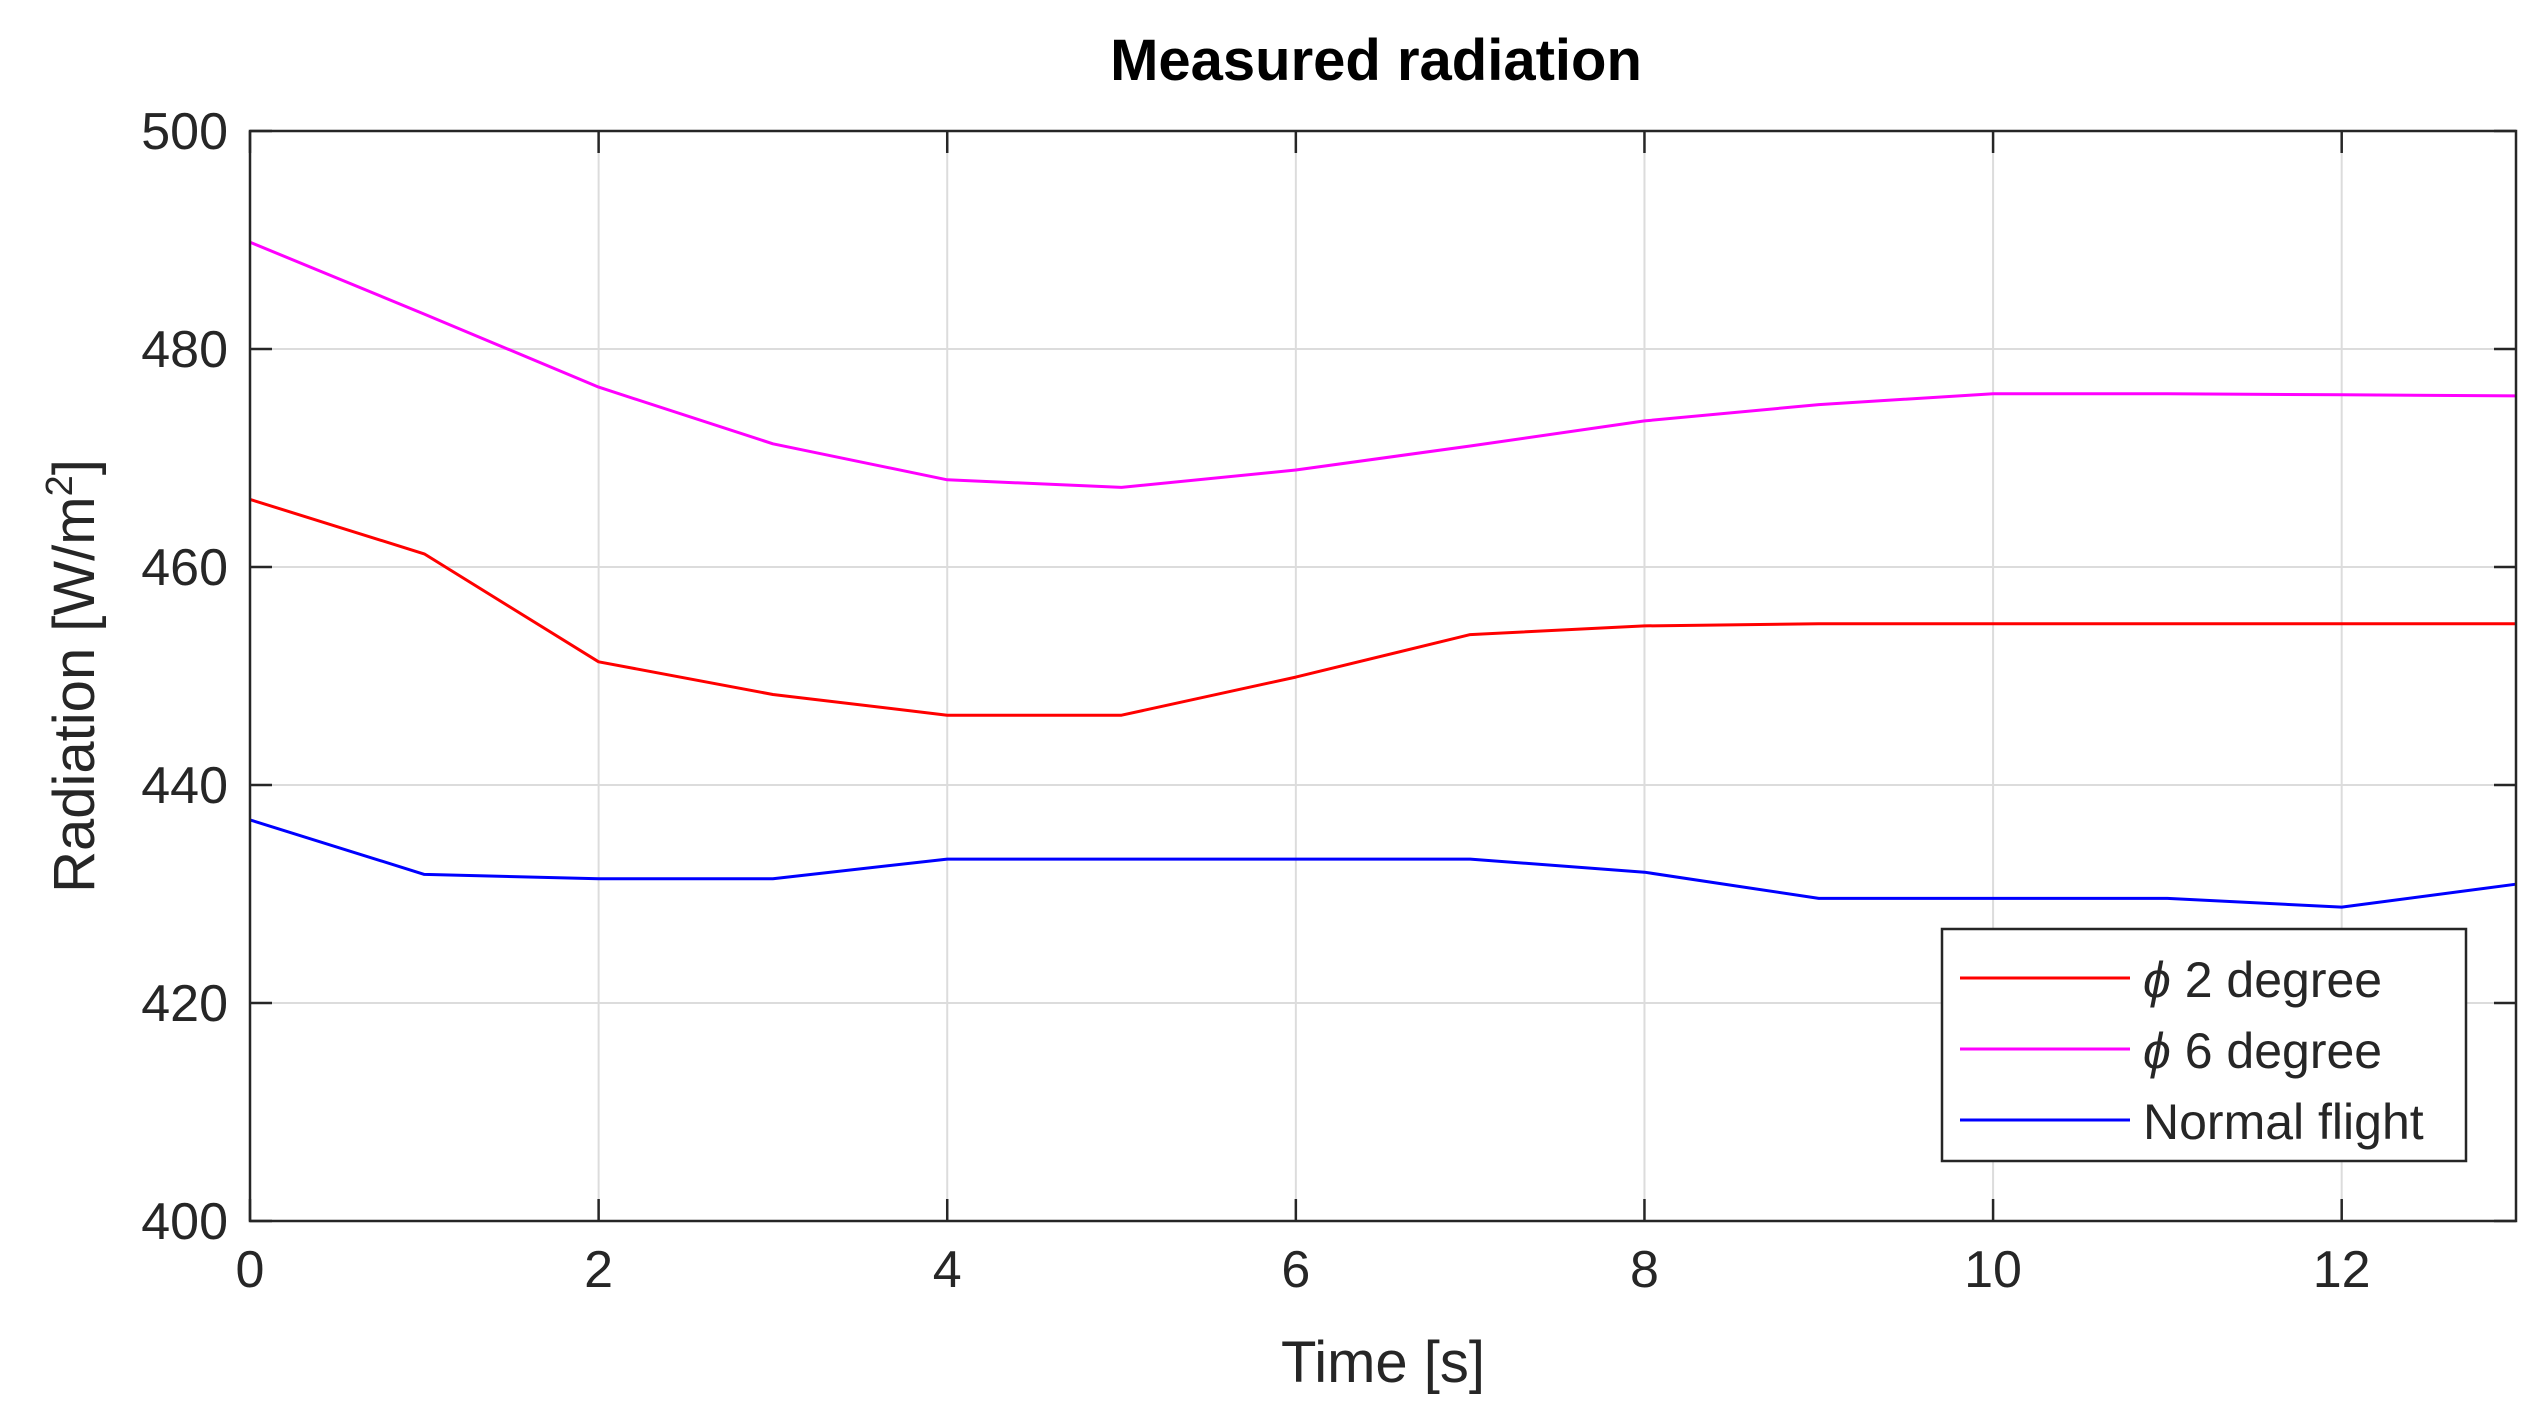 This screenshot has height=1423, width=2538. What do you see at coordinates (184, 786) in the screenshot?
I see `y-tick-label: 440` at bounding box center [184, 786].